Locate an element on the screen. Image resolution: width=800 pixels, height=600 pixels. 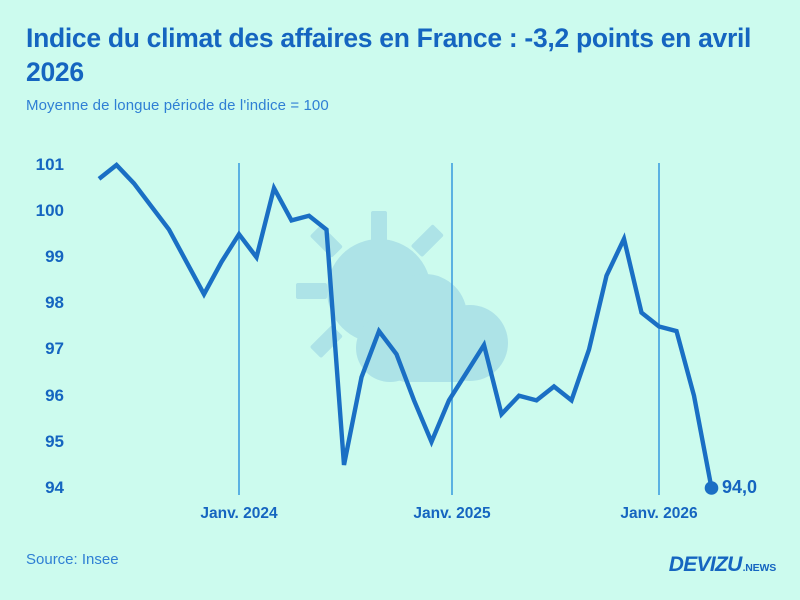
brand-suffix: .NEWS is located at coordinates (759, 568).